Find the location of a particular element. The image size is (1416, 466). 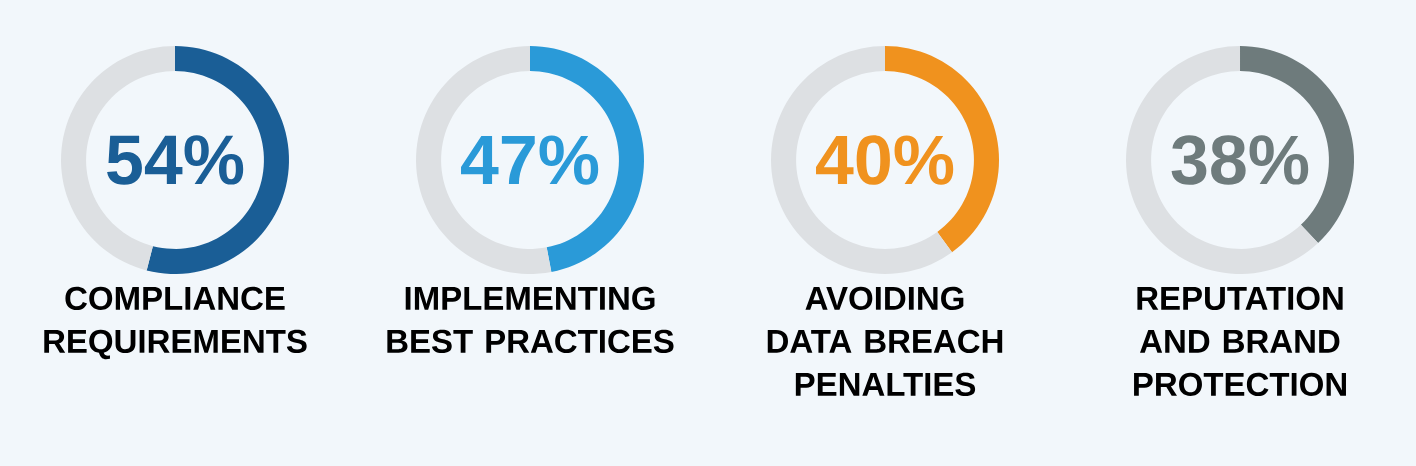

text: REPUTATION AND BRAND PROTECTION is located at coordinates (1240, 341).